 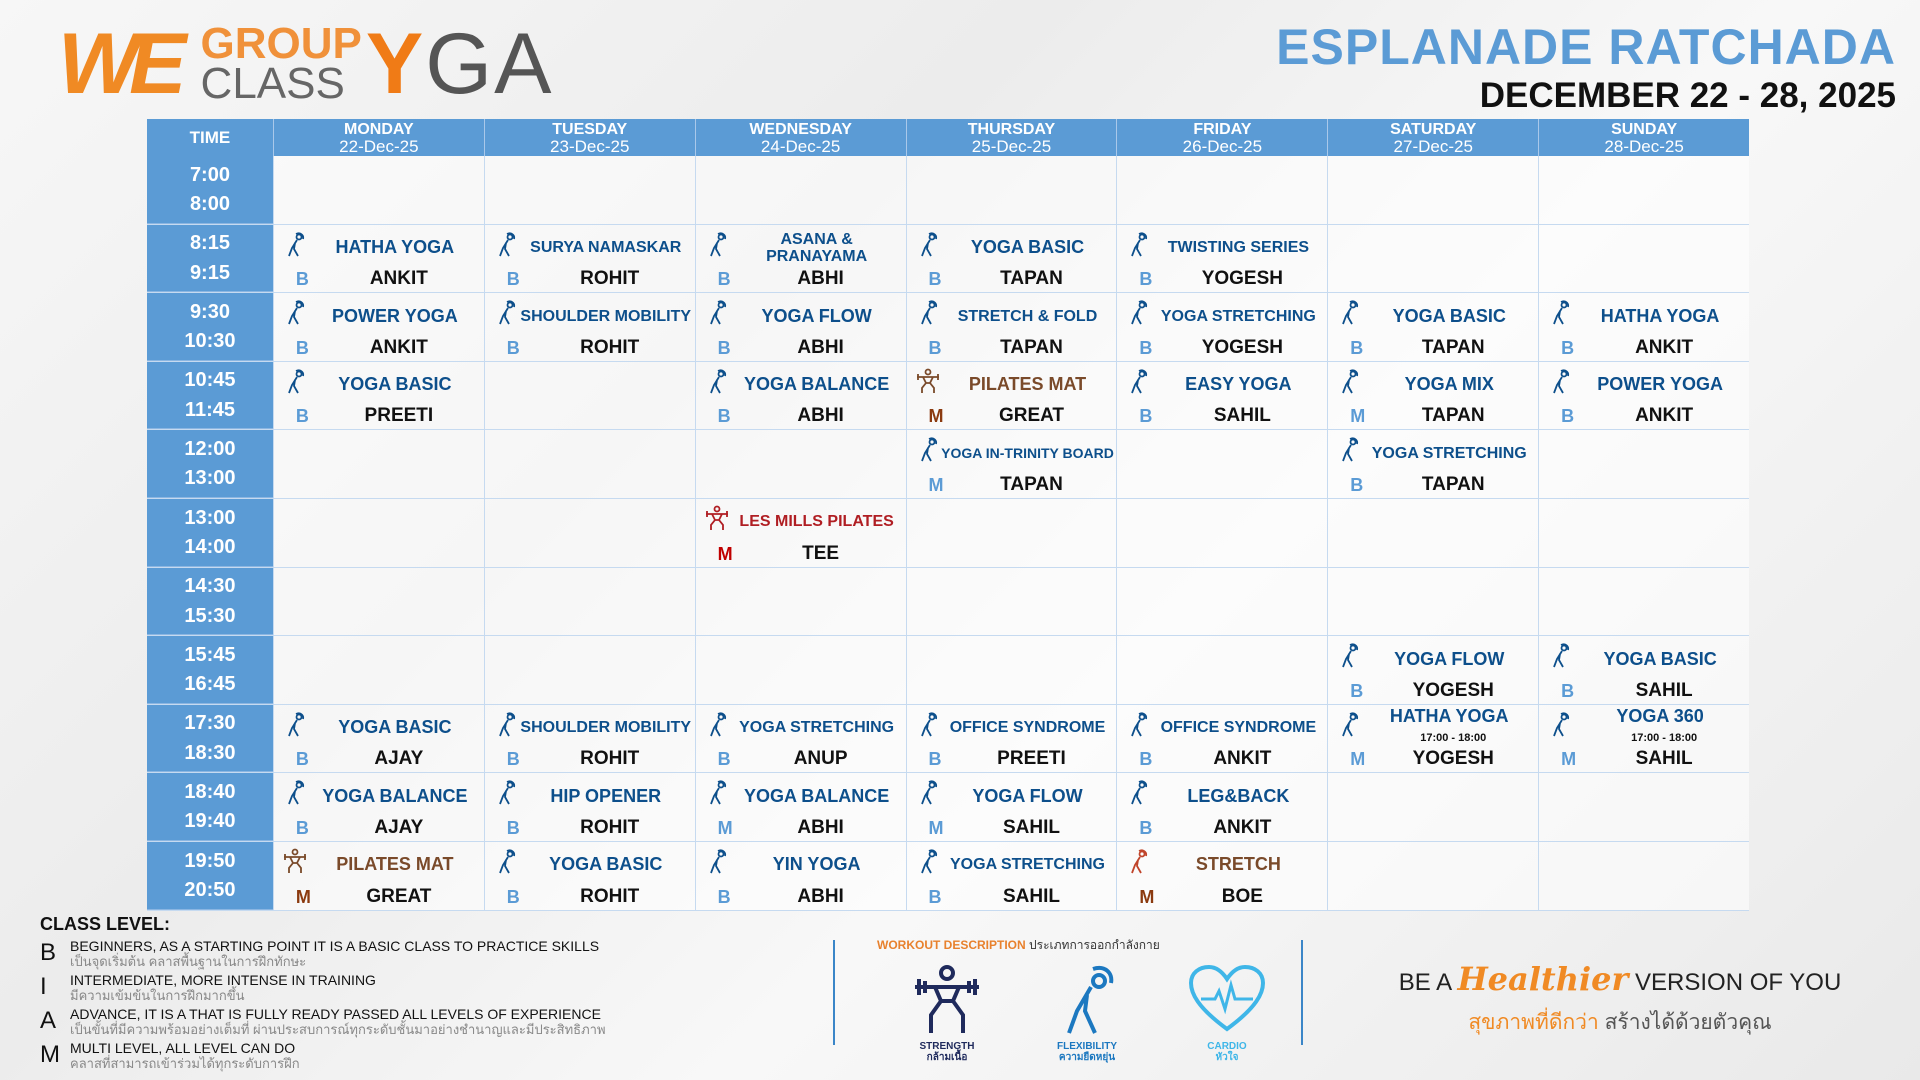 I want to click on logo-yoga: YGA, so click(x=459, y=63).